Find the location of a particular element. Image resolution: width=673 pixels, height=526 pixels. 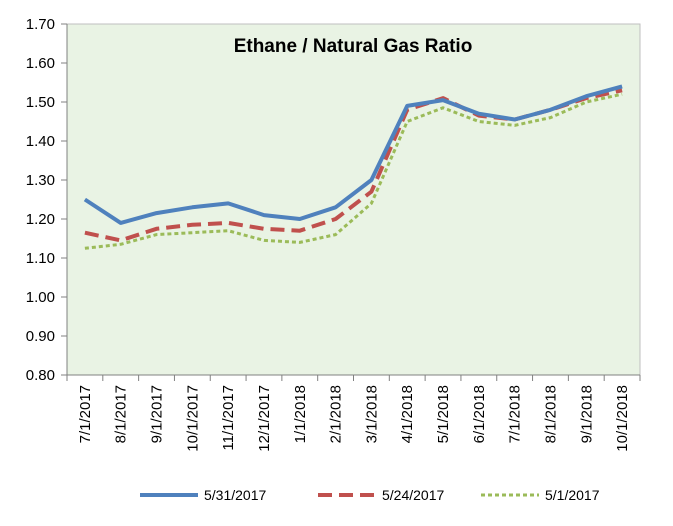

y-tick-label: 0.90 is located at coordinates (40, 336).